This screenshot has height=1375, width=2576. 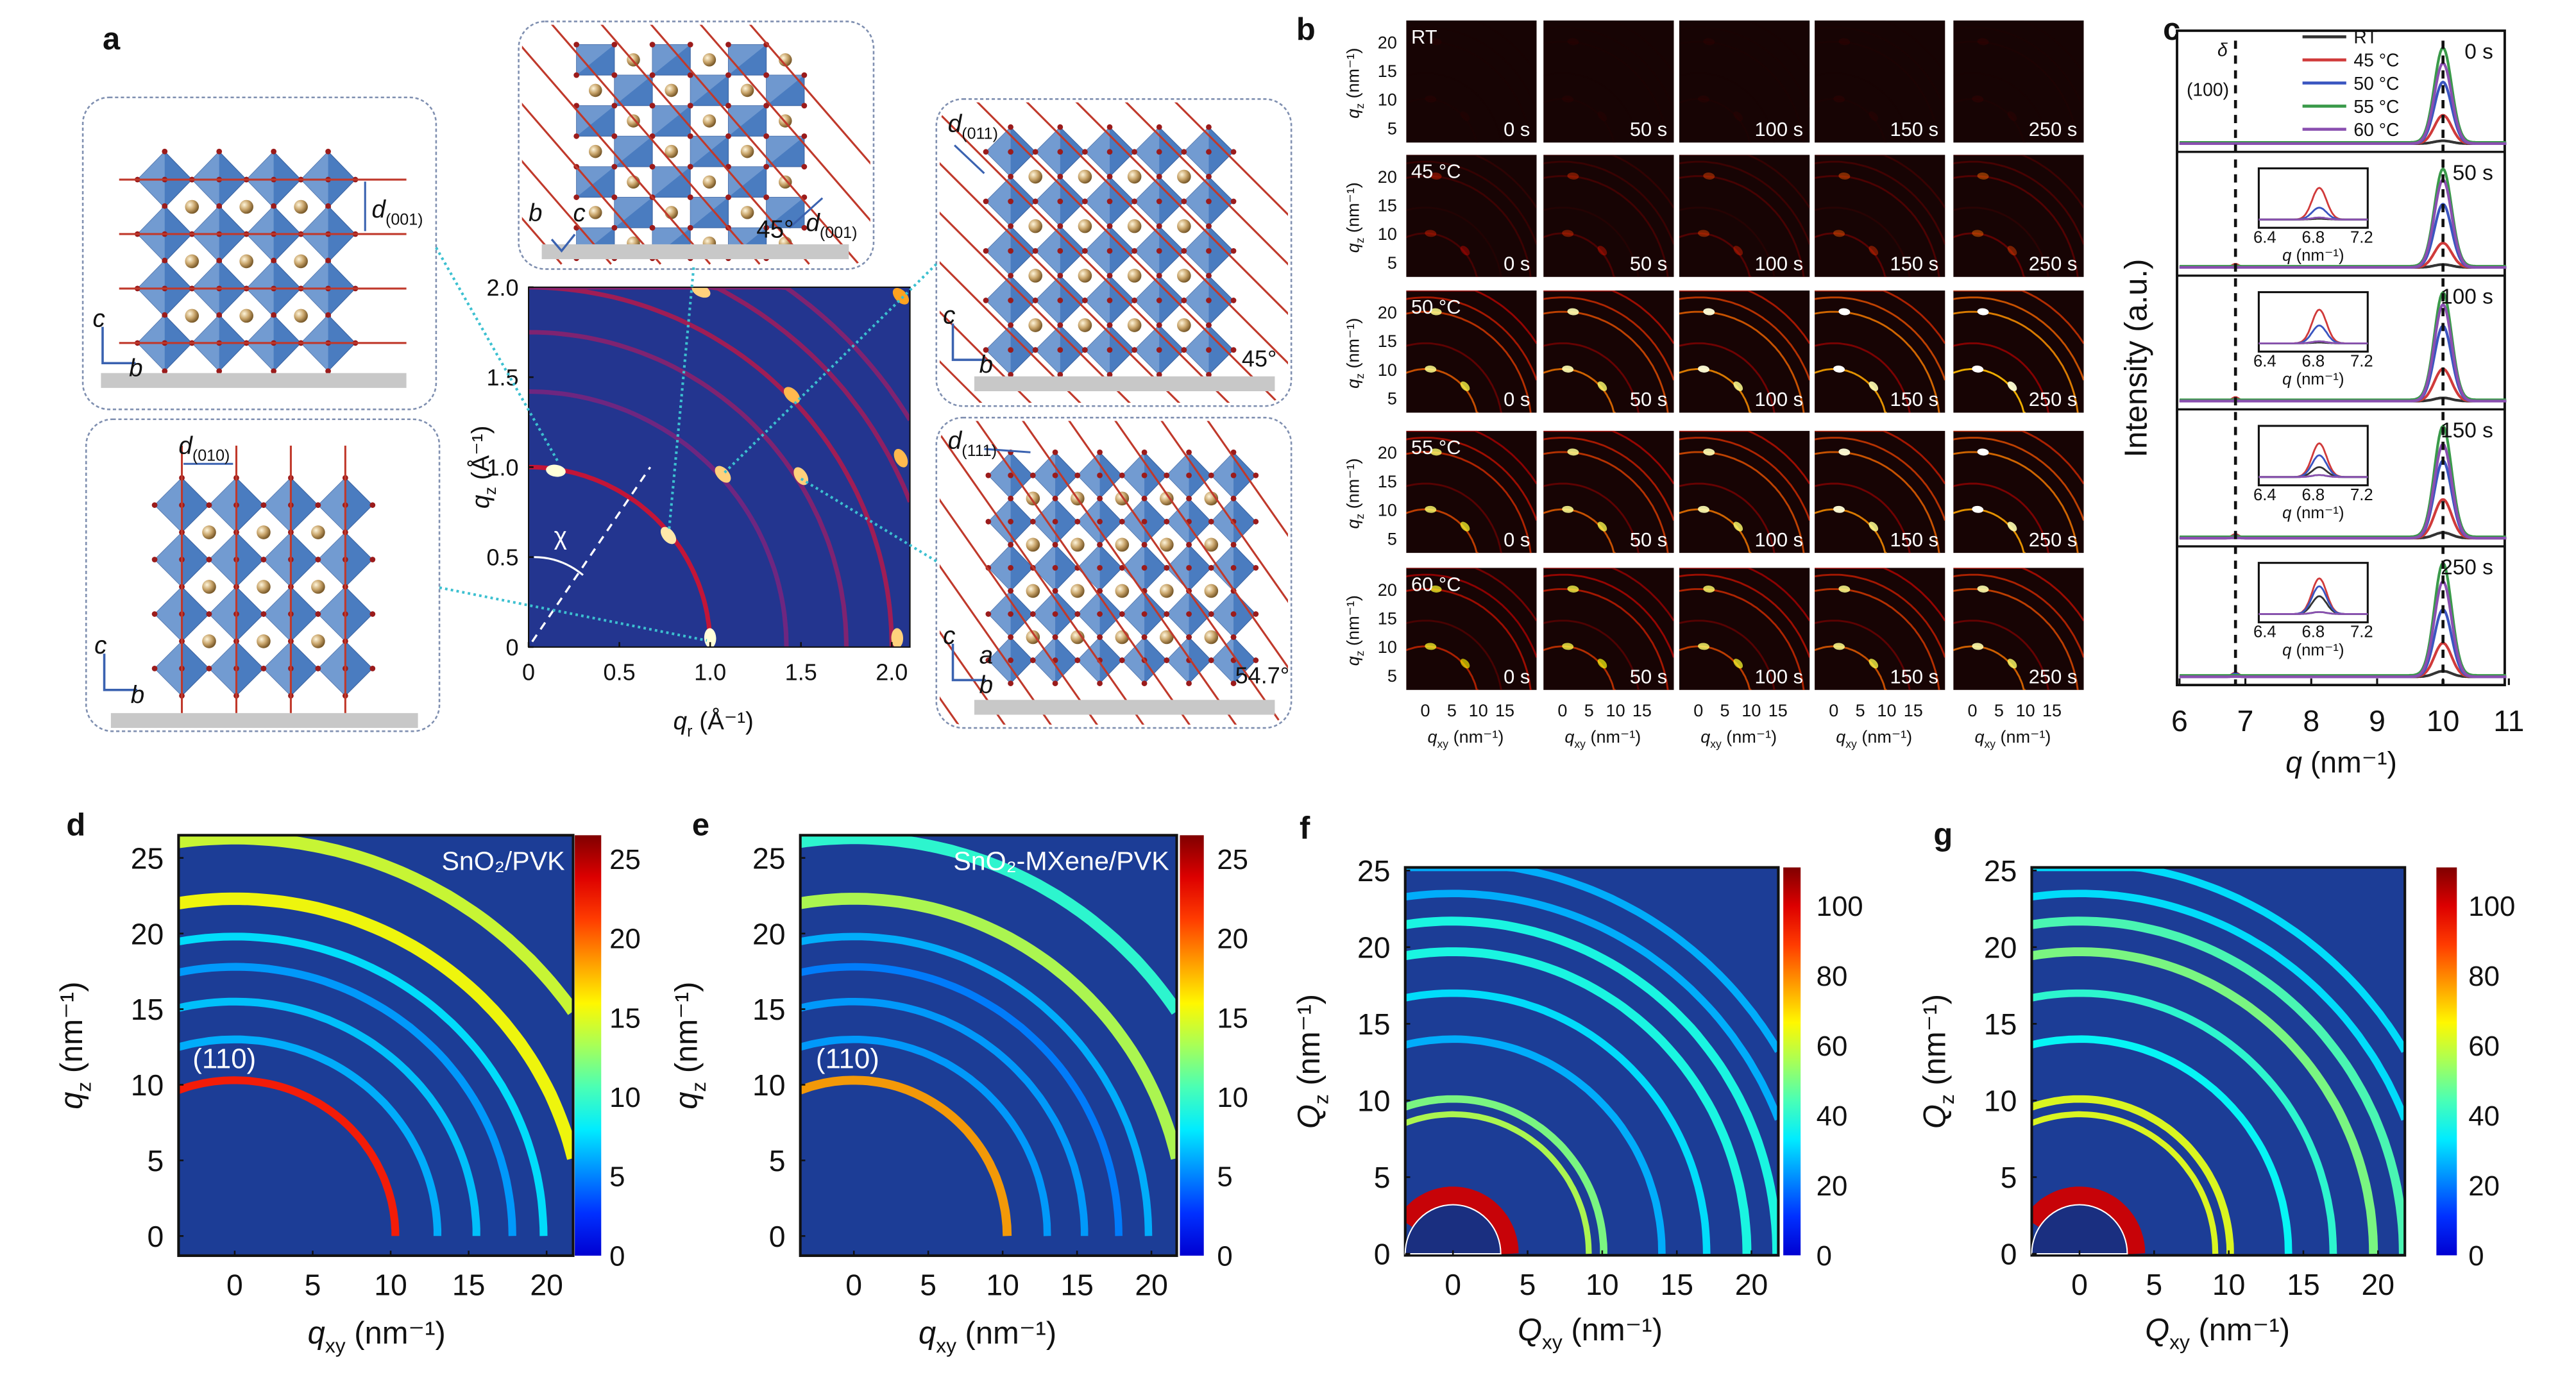 What do you see at coordinates (559, 566) in the screenshot?
I see `chi-angle-arc` at bounding box center [559, 566].